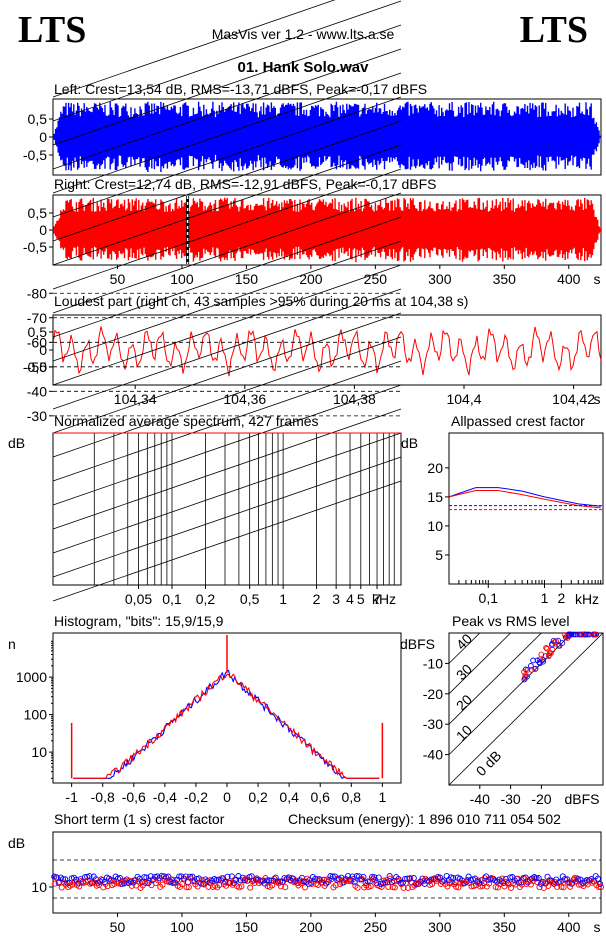  What do you see at coordinates (134, 797) in the screenshot?
I see `histogram-xtick-label: -0,6` at bounding box center [134, 797].